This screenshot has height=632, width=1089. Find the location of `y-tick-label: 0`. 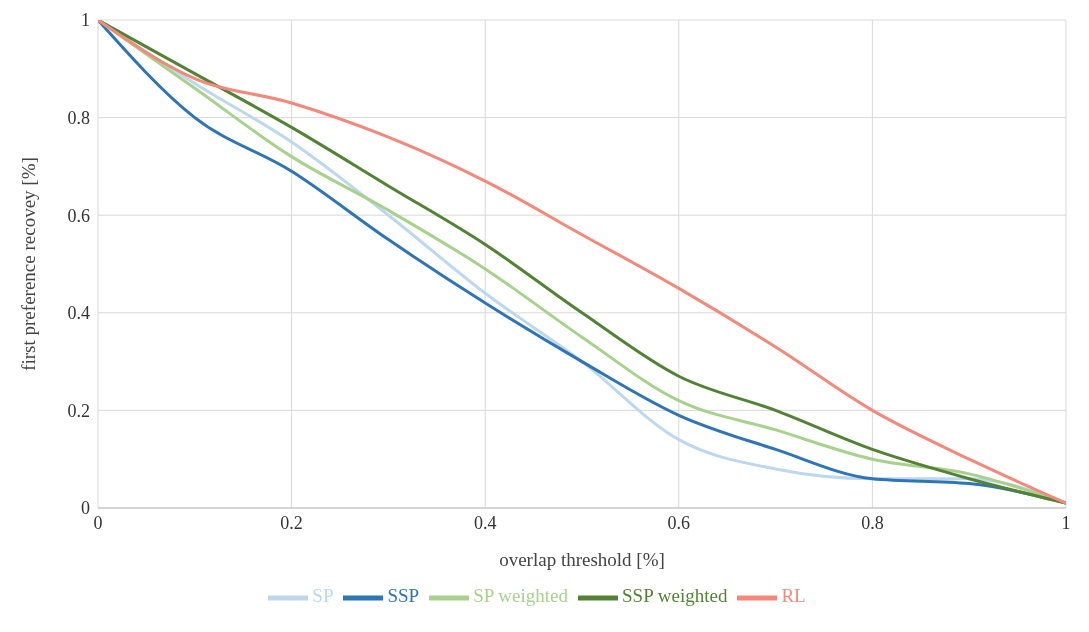

y-tick-label: 0 is located at coordinates (85, 508).